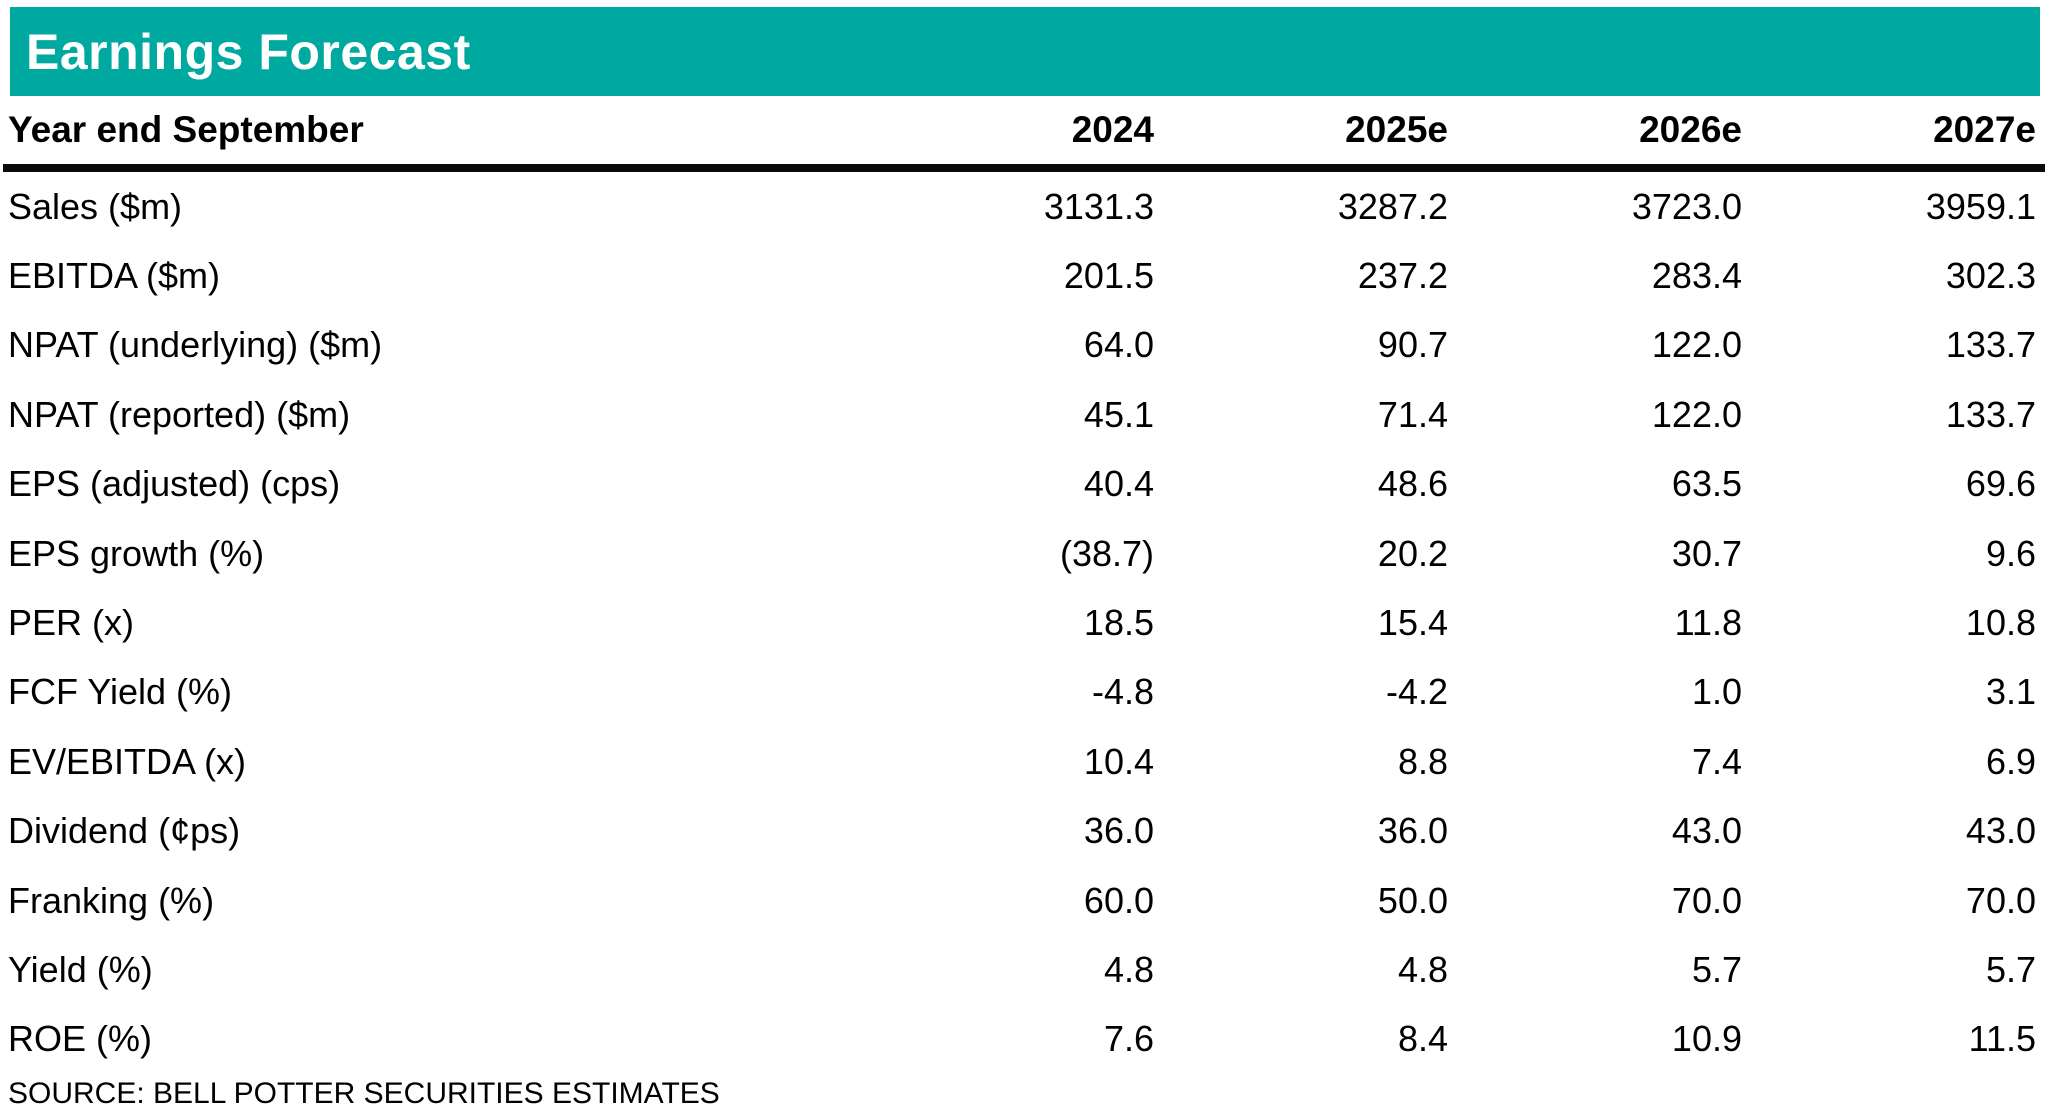  What do you see at coordinates (1686, 206) in the screenshot?
I see `row-value: 3723.0` at bounding box center [1686, 206].